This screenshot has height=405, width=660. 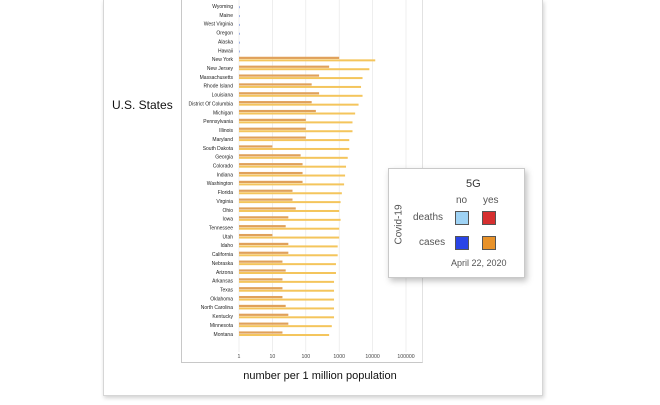 What do you see at coordinates (489, 243) in the screenshot?
I see `legend-swatch-cases-yes` at bounding box center [489, 243].